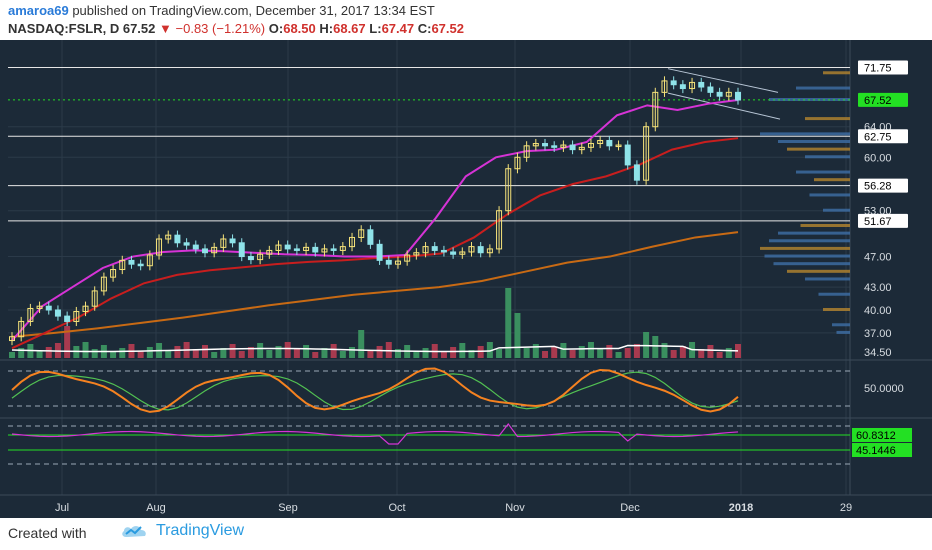 This screenshot has width=932, height=550. I want to click on tradingview-link: TradingView, so click(182, 531).